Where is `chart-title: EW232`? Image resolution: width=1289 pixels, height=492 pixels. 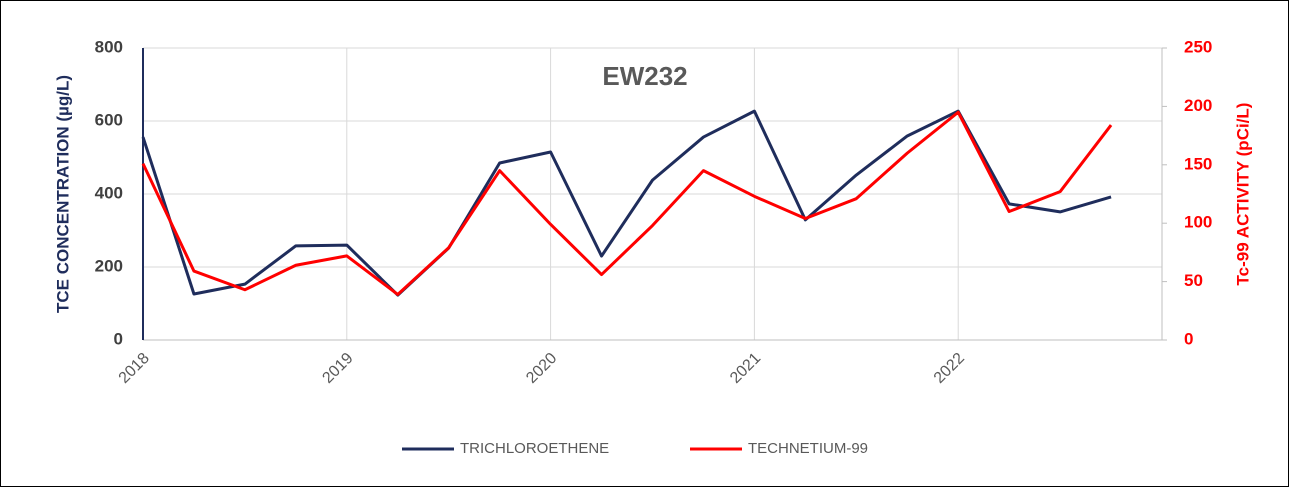 chart-title: EW232 is located at coordinates (644, 76).